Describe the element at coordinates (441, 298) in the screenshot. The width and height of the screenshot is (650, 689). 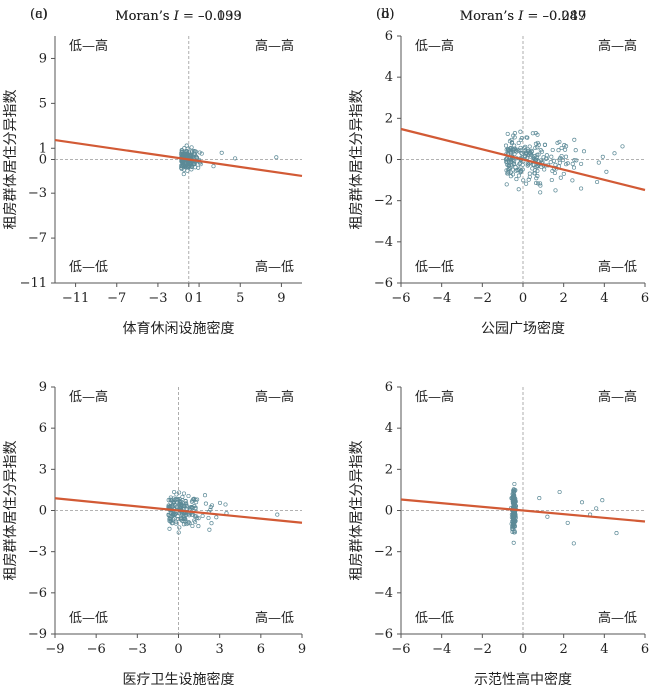
I see `x-tick-label: −4` at that location.